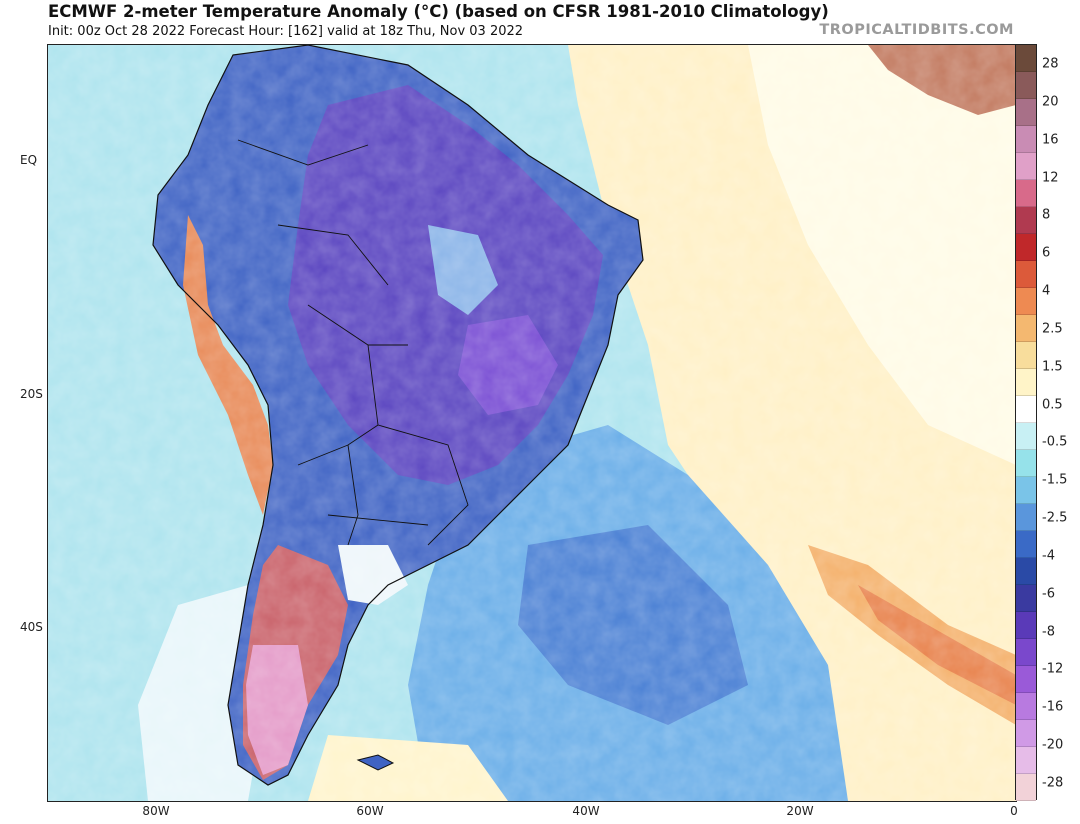 The height and width of the screenshot is (824, 1080). What do you see at coordinates (1052, 329) in the screenshot?
I see `colorbar-label: 2.5` at bounding box center [1052, 329].